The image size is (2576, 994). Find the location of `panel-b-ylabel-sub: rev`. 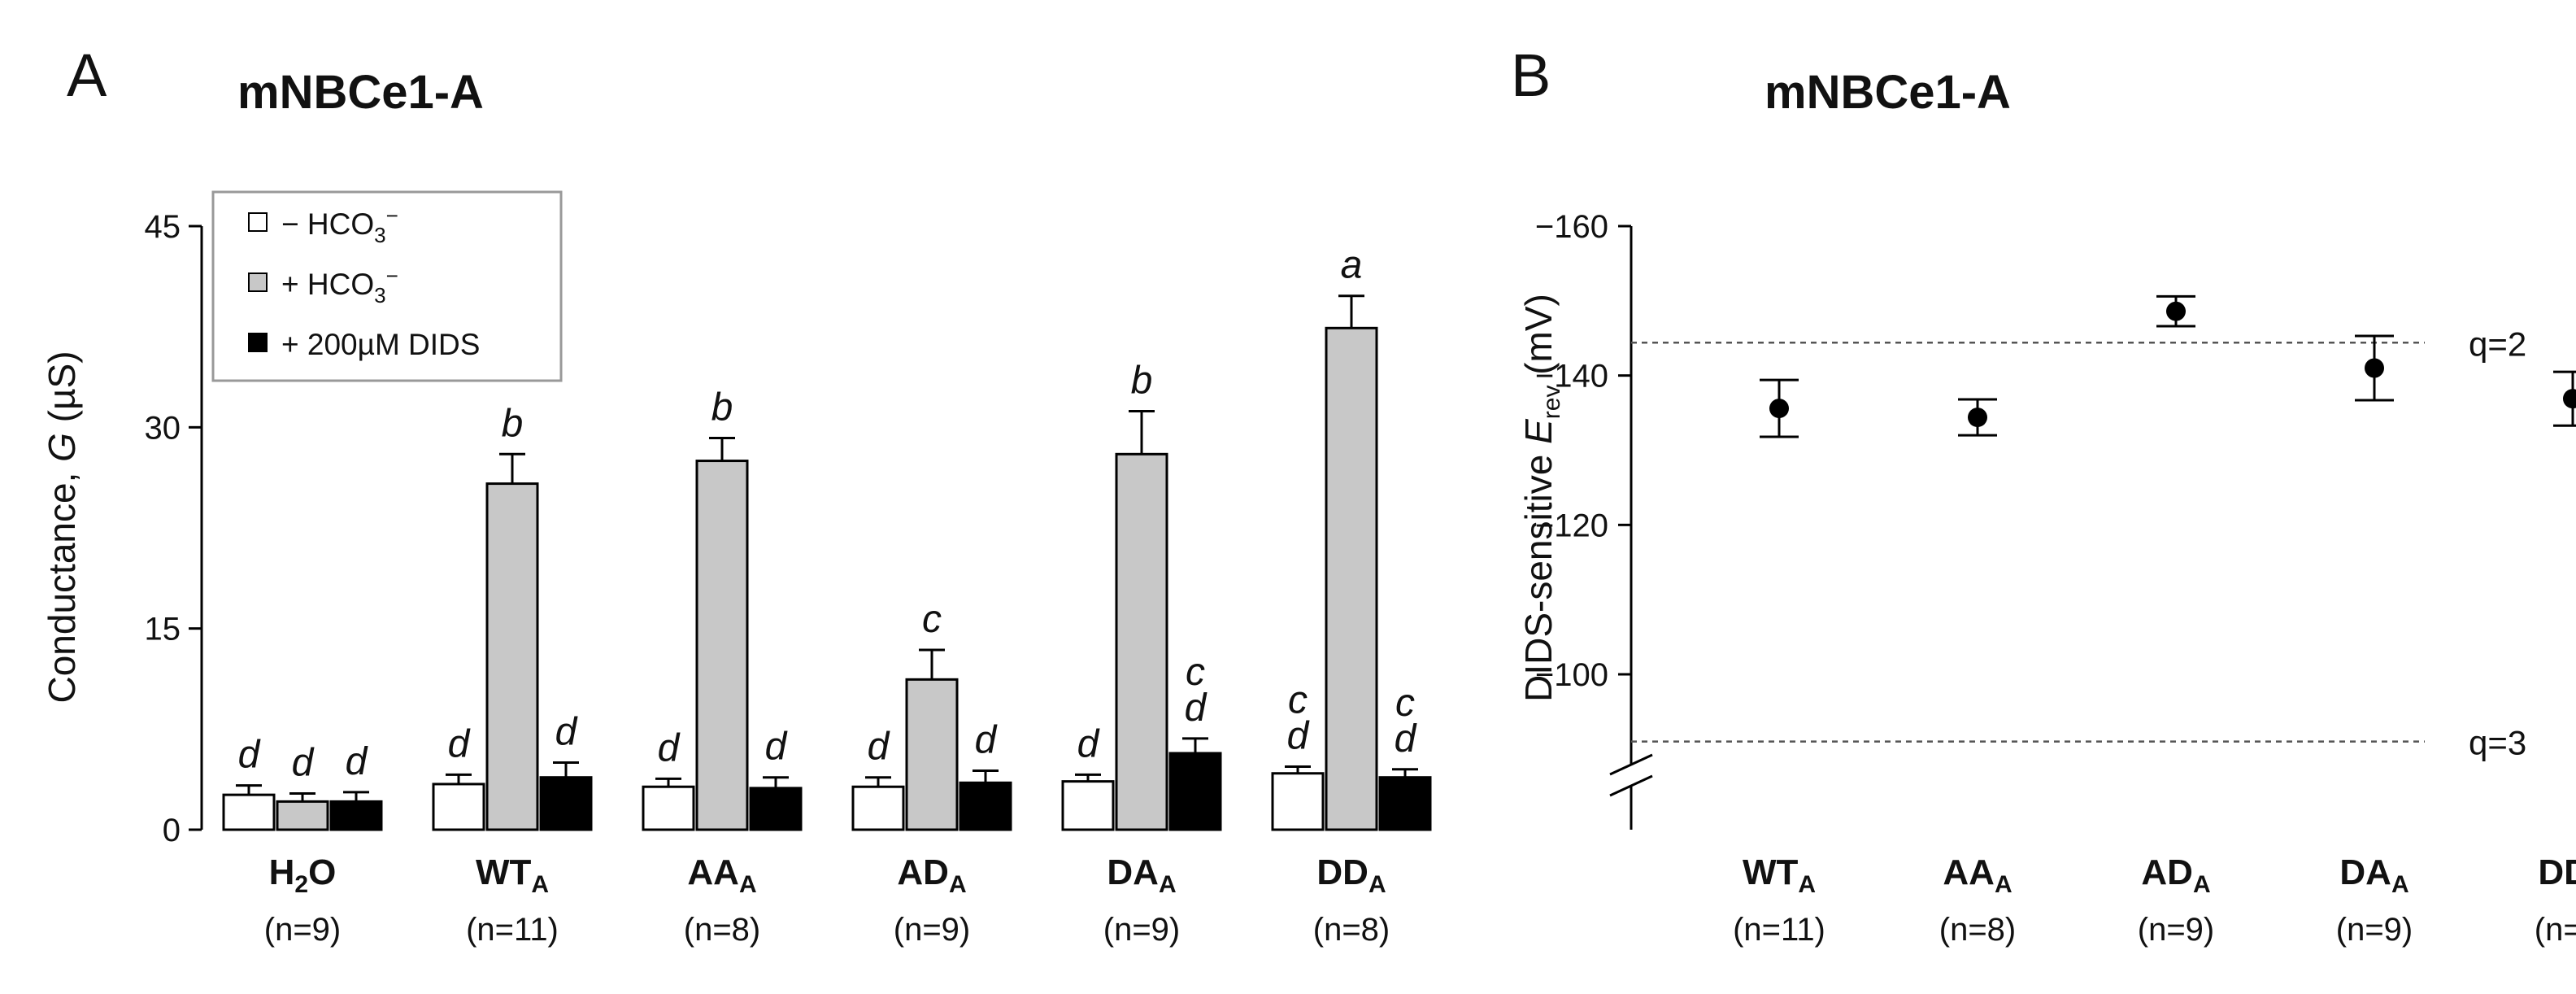

panel-b-ylabel-sub: rev is located at coordinates (1551, 403).